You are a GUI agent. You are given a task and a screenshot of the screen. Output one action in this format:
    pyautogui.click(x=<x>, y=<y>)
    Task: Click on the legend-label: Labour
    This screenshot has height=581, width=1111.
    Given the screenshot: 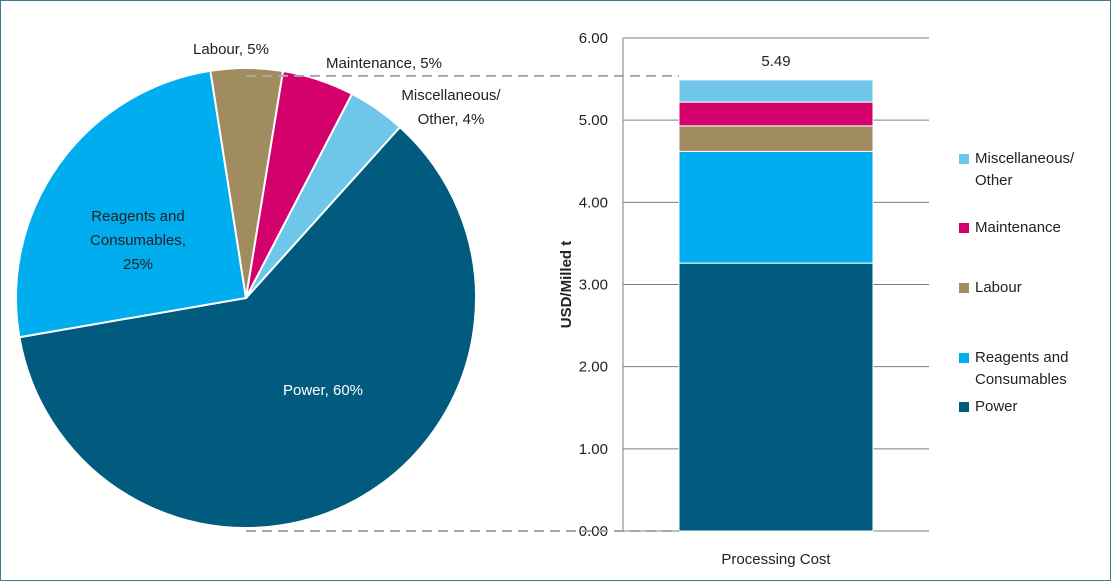 What is the action you would take?
    pyautogui.click(x=998, y=287)
    